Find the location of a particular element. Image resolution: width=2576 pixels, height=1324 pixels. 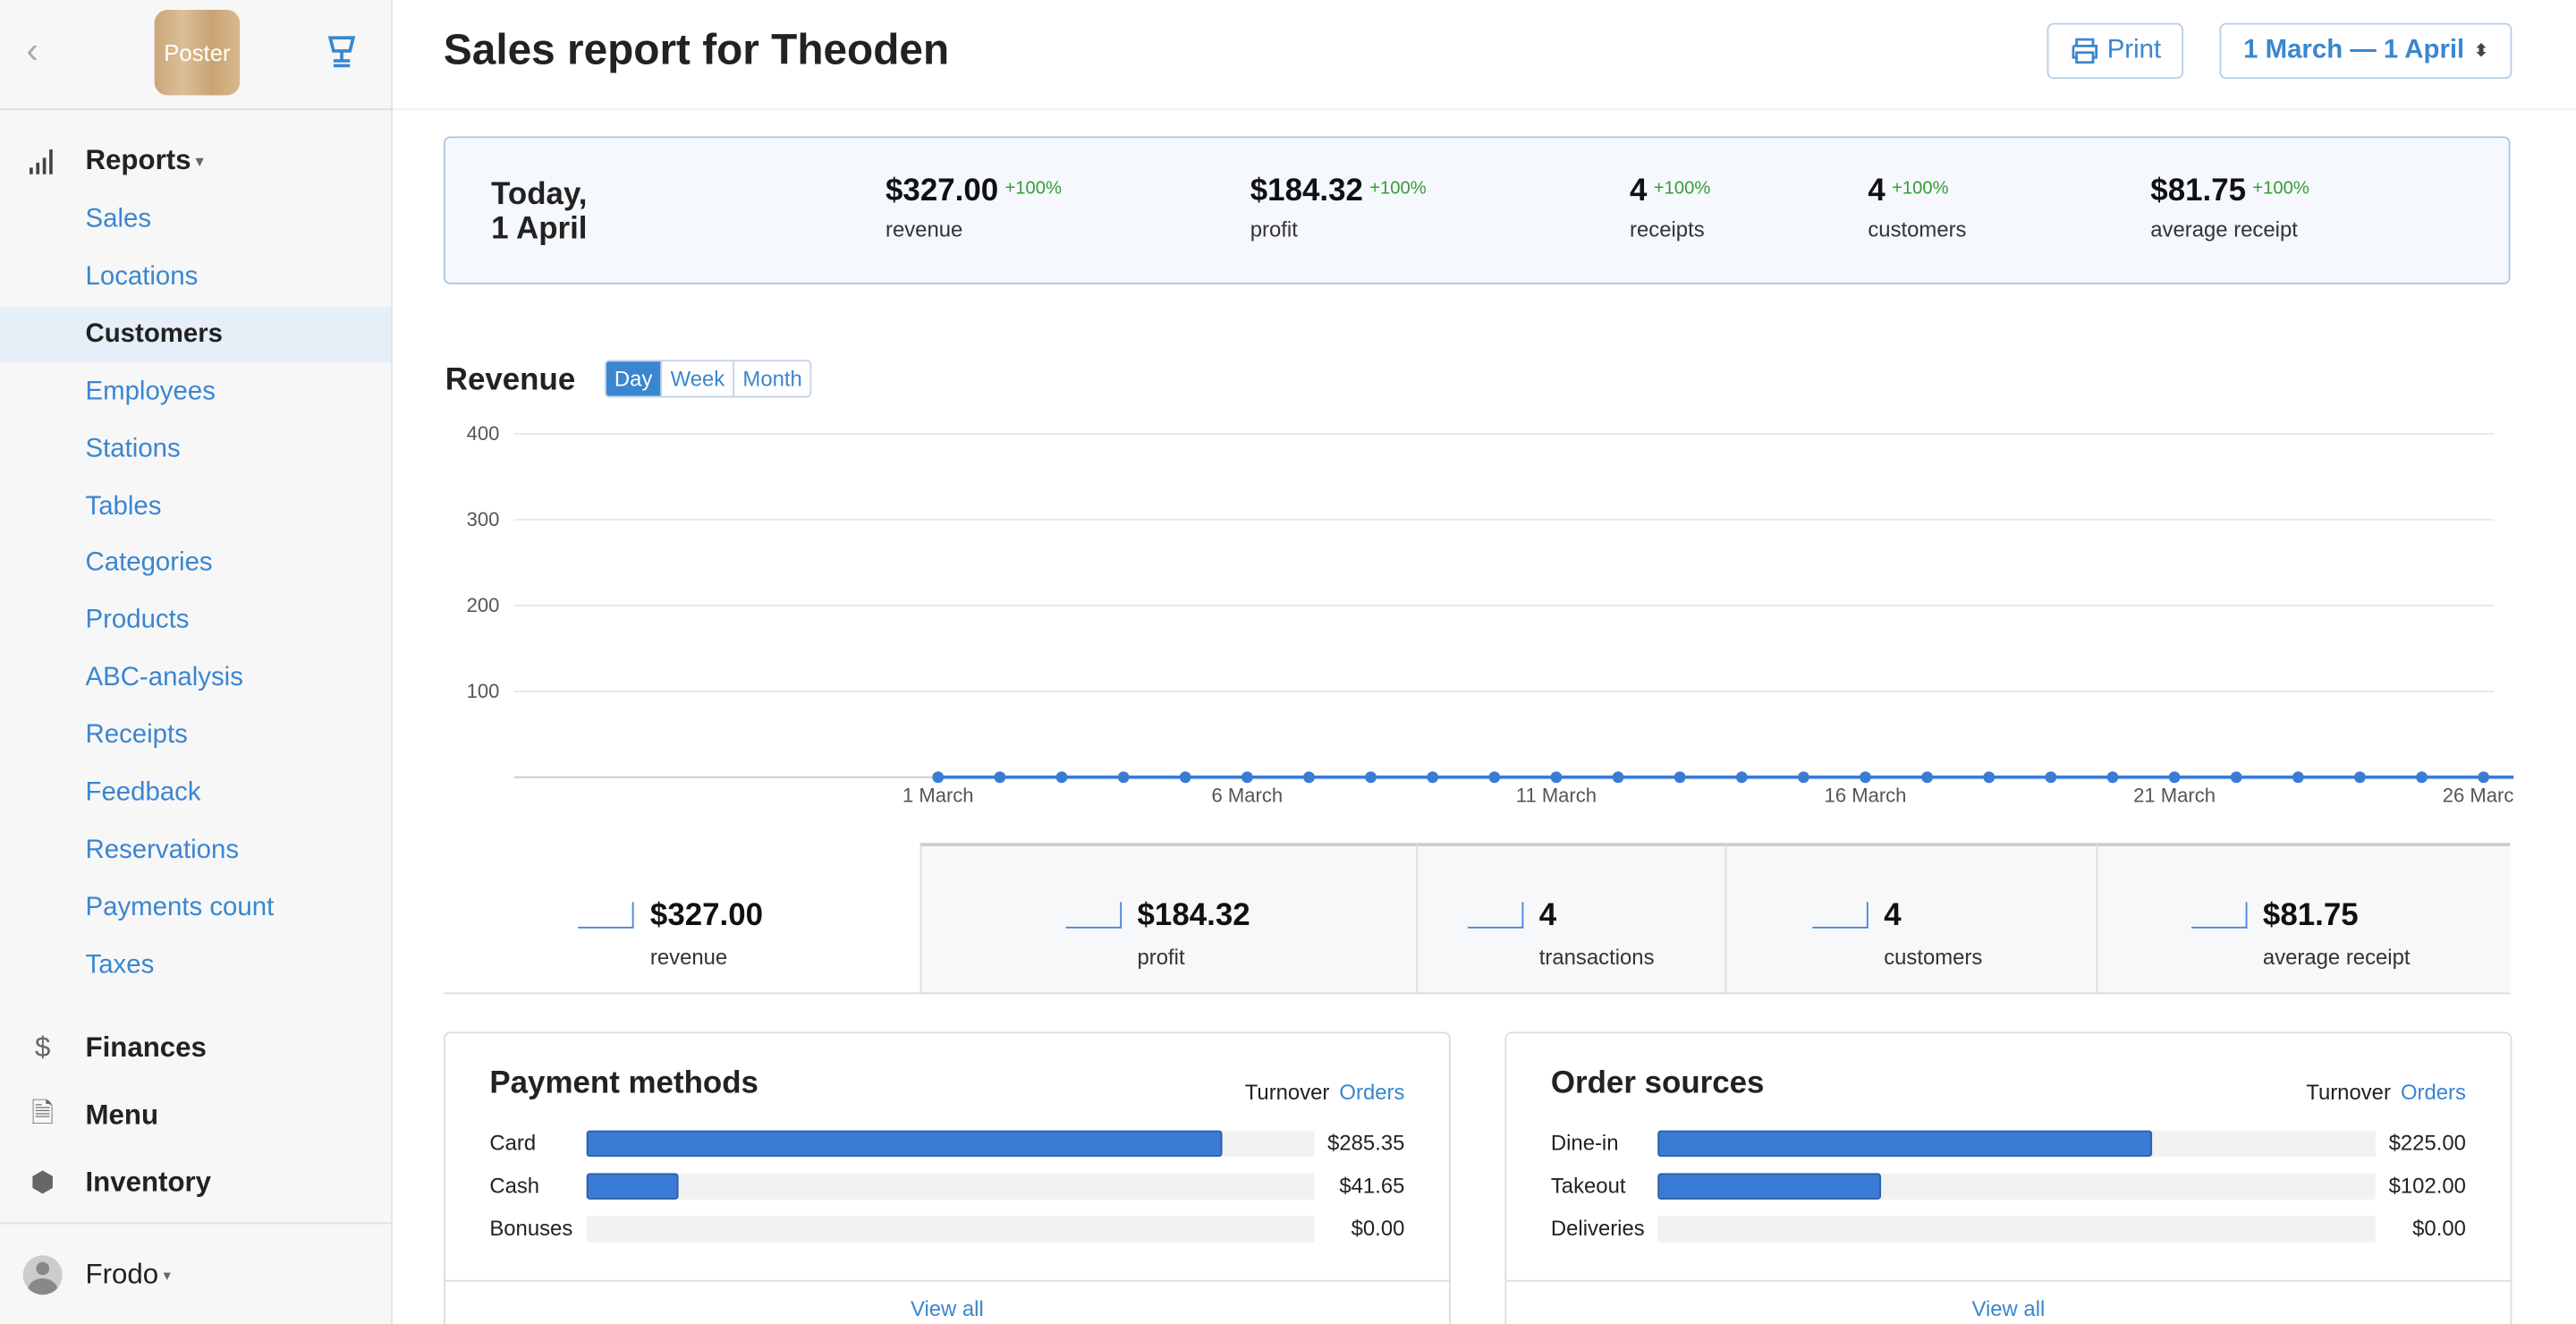

date-range-select: 1 March — 1 April ⬍ is located at coordinates (2365, 51).